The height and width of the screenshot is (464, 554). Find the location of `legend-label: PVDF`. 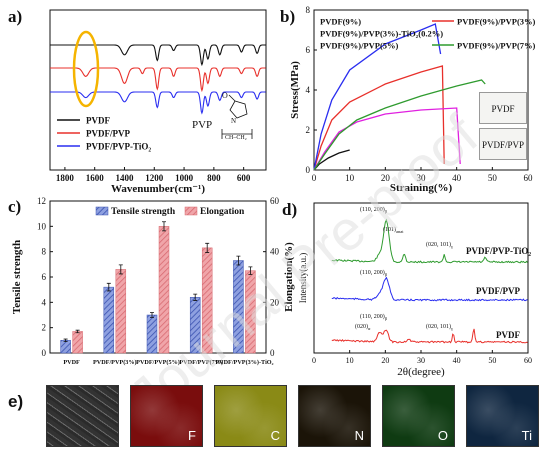

legend-label: PVDF is located at coordinates (98, 121).